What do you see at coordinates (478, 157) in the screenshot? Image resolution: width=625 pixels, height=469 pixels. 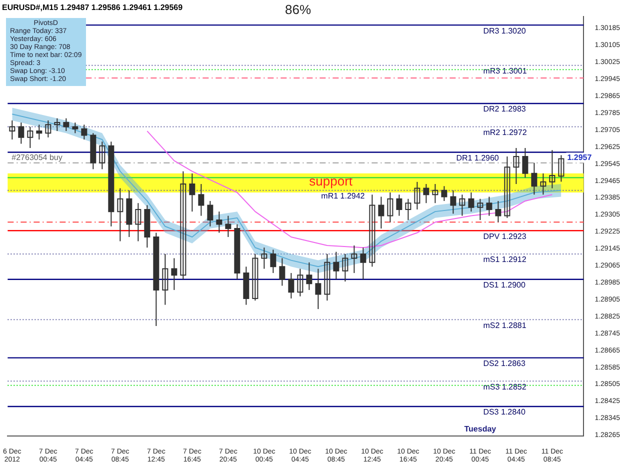 I see `ref-line-label: DR1 1.2960` at bounding box center [478, 157].